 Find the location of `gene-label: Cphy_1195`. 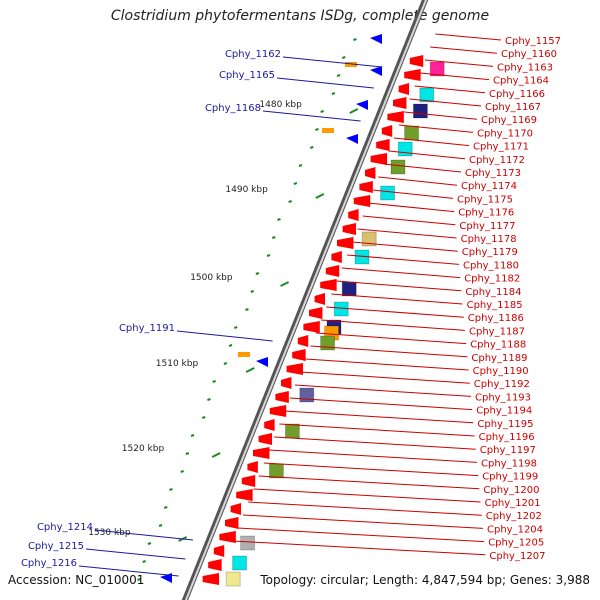

gene-label: Cphy_1195 is located at coordinates (505, 424).